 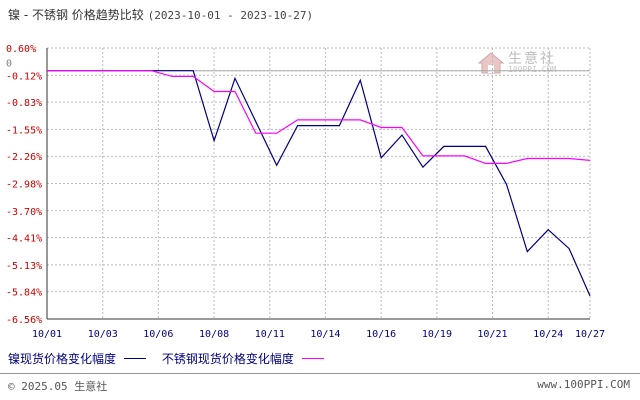 What do you see at coordinates (24, 185) in the screenshot?
I see `y-tick-label: -2.98%` at bounding box center [24, 185].